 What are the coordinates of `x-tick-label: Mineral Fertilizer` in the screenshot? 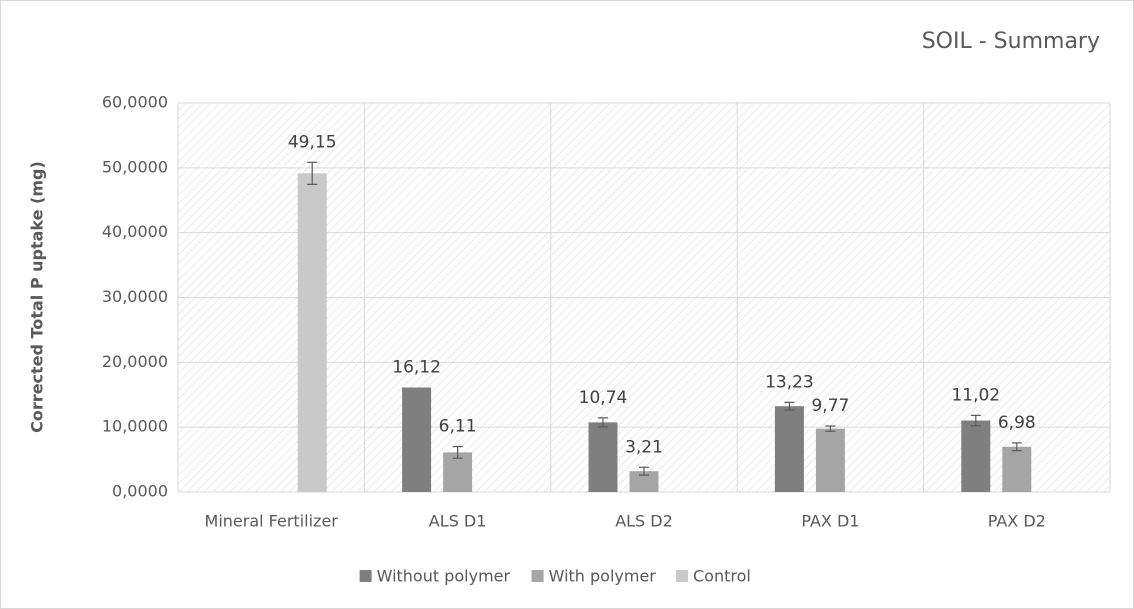 It's located at (272, 521).